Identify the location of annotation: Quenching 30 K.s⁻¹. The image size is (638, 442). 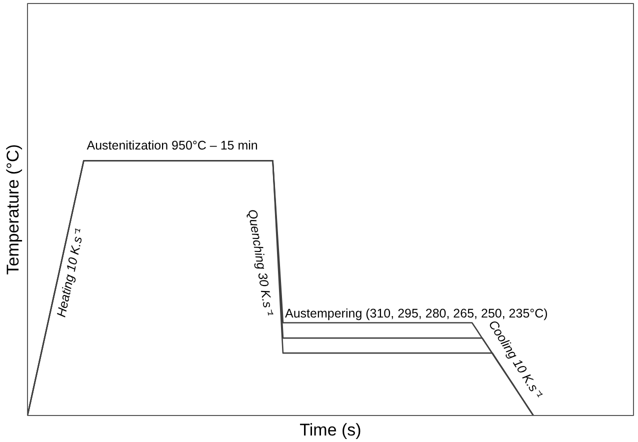
(260, 262).